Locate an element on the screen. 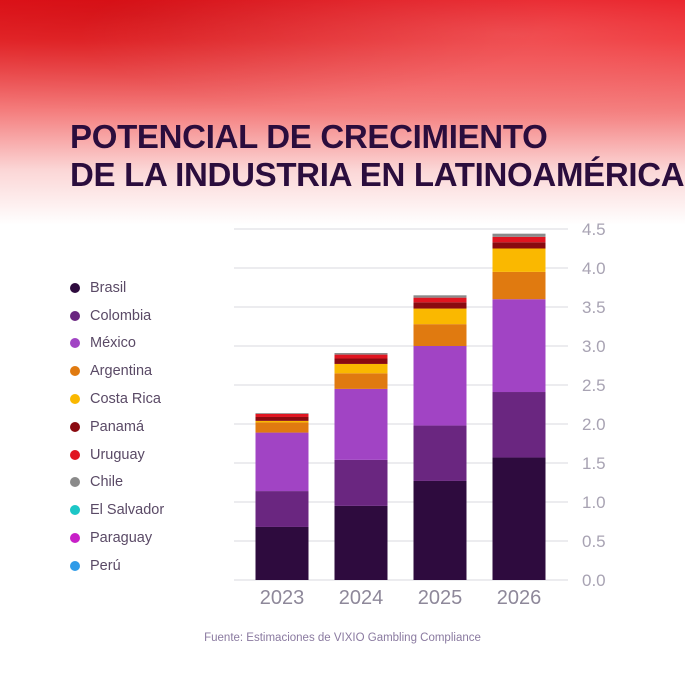 This screenshot has height=685, width=685. legend-label: Chile is located at coordinates (107, 482).